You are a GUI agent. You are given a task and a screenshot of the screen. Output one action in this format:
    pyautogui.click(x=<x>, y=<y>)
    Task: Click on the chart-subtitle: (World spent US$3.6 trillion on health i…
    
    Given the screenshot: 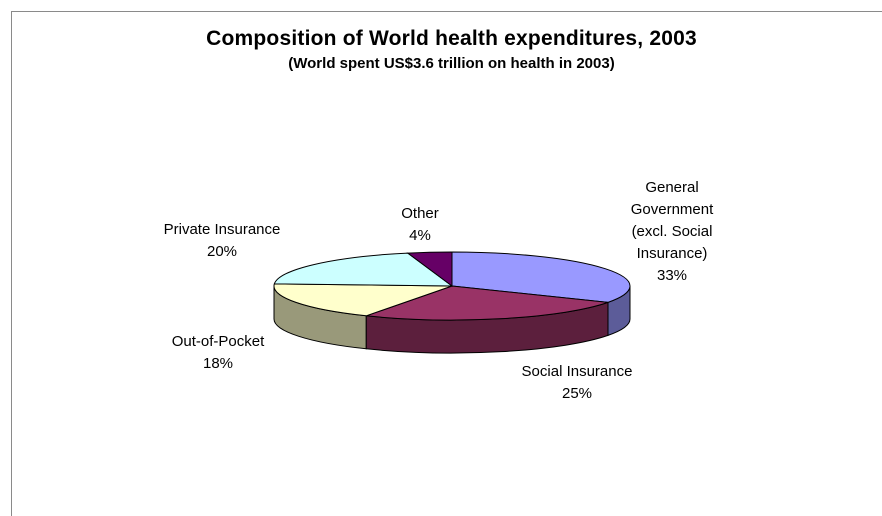 What is the action you would take?
    pyautogui.click(x=451, y=63)
    